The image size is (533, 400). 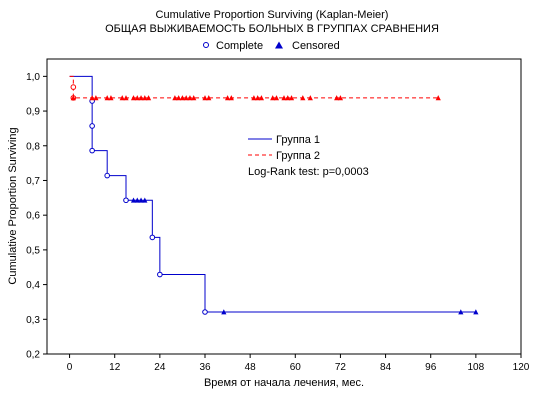 What do you see at coordinates (271, 46) in the screenshot?
I see `marker-legend: Complete Censored` at bounding box center [271, 46].